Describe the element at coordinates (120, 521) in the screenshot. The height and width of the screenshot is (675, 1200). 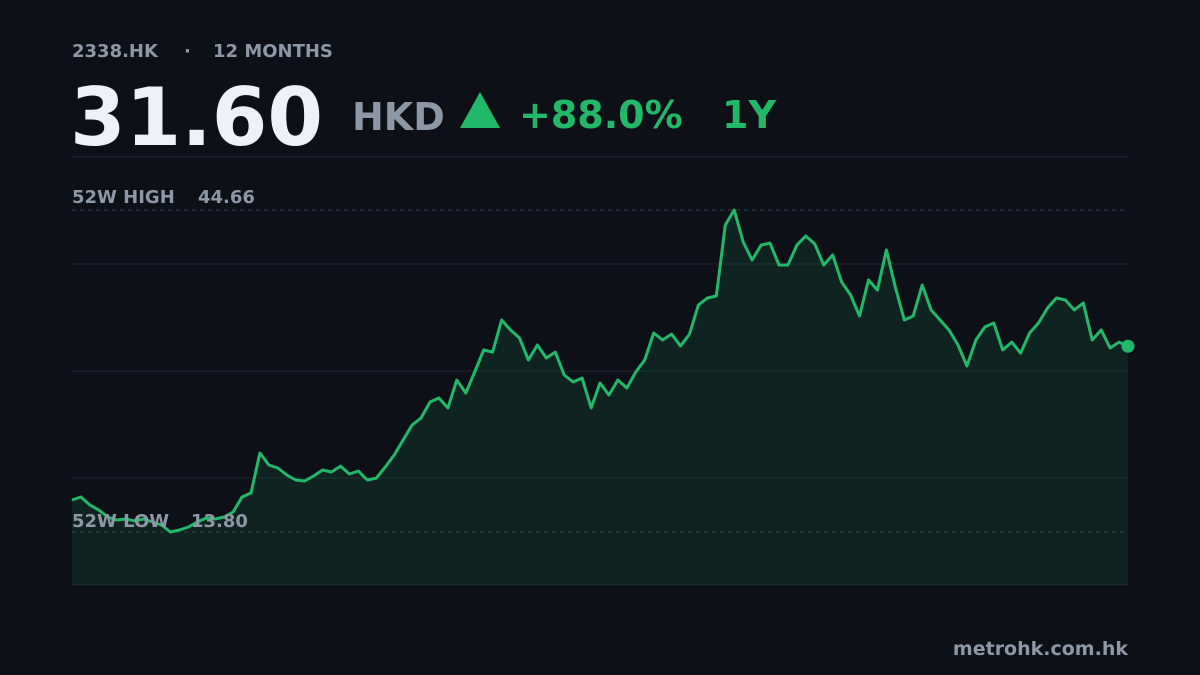
I see `low-label: 52W LOW` at that location.